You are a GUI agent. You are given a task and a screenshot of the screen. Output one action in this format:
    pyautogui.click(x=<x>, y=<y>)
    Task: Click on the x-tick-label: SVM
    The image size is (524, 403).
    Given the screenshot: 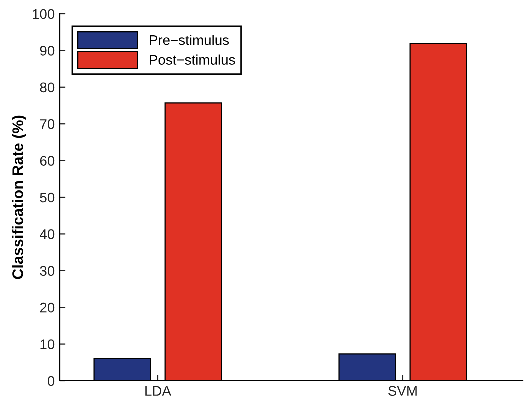 What is the action you would take?
    pyautogui.click(x=402, y=391)
    